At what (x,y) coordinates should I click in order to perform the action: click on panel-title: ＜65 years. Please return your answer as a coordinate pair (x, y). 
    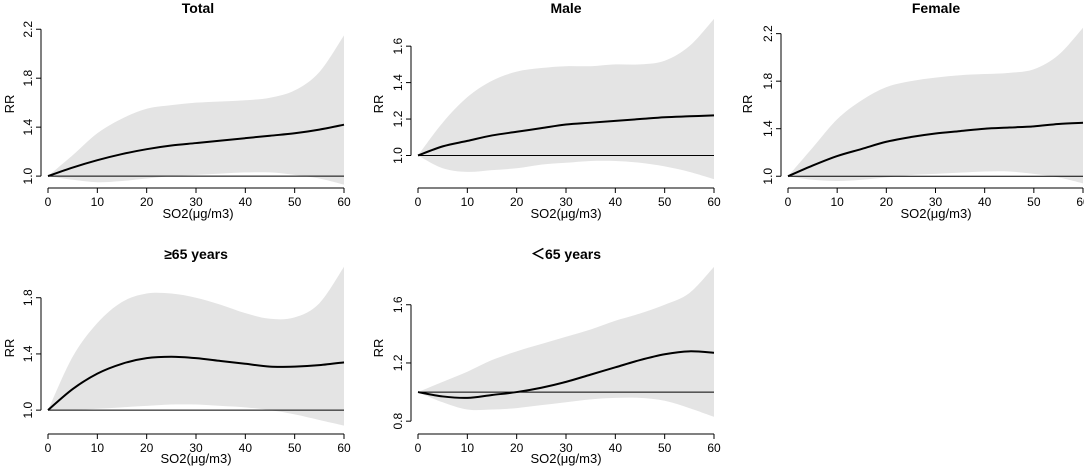
    Looking at the image, I should click on (566, 254).